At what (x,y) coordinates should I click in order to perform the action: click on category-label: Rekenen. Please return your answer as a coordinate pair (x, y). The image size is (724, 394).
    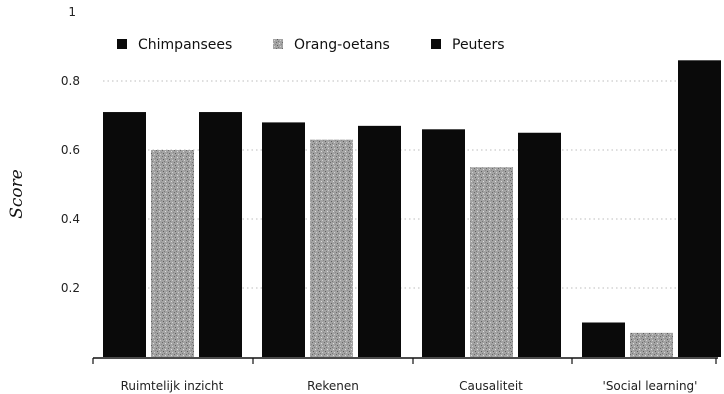
    Looking at the image, I should click on (333, 386).